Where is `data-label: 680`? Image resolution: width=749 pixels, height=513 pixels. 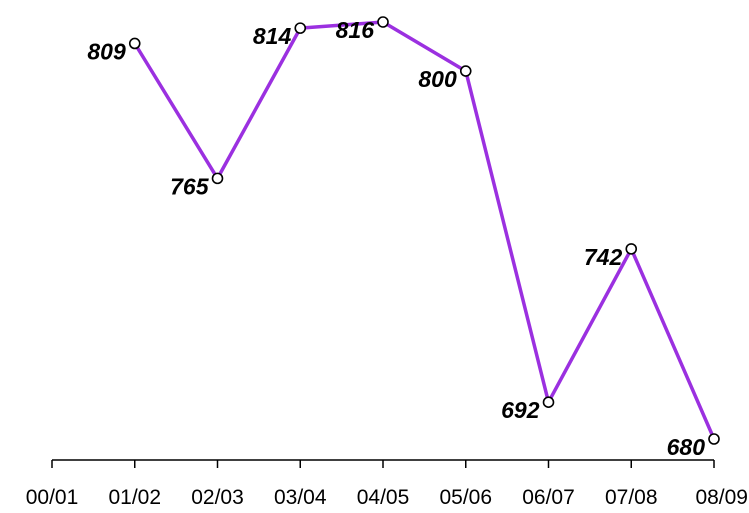 data-label: 680 is located at coordinates (686, 447).